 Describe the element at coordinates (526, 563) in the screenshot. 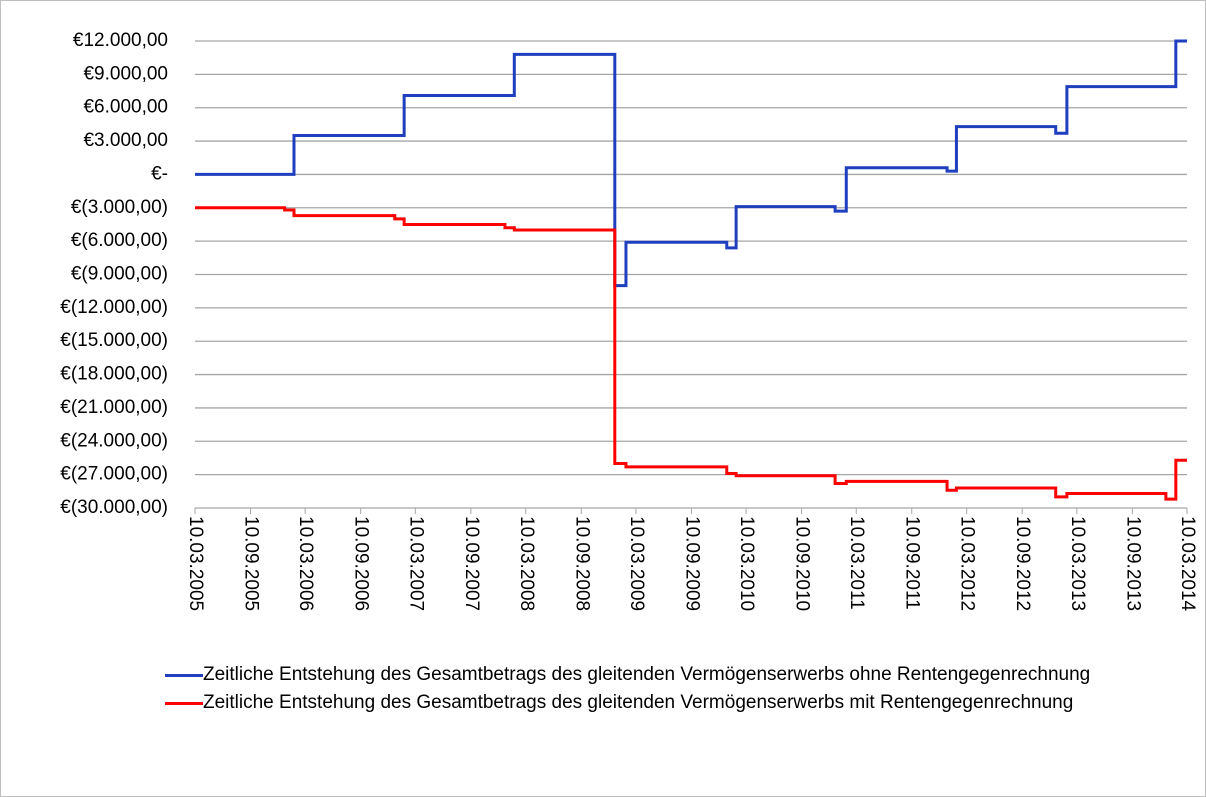

I see `x-tick-label: 10.03.2008` at that location.